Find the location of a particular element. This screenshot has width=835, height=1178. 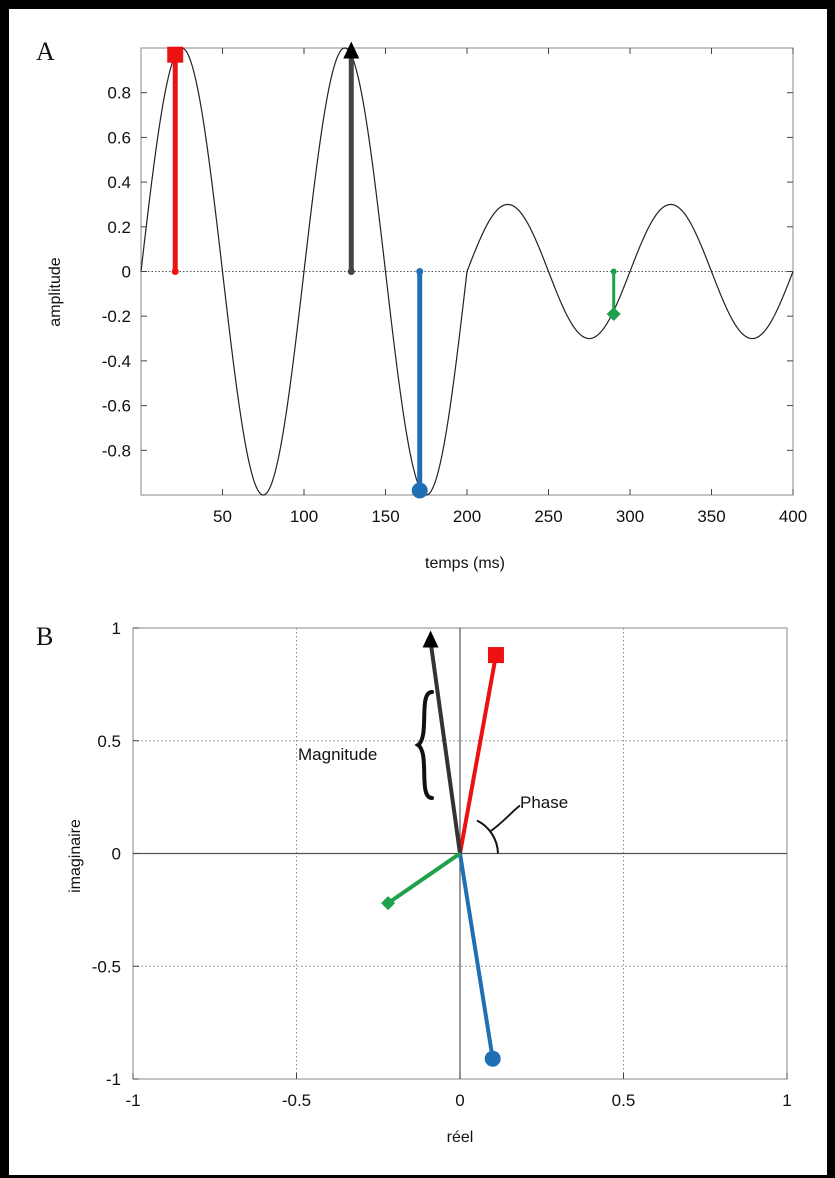

black-triangle-marker is located at coordinates (351, 50).